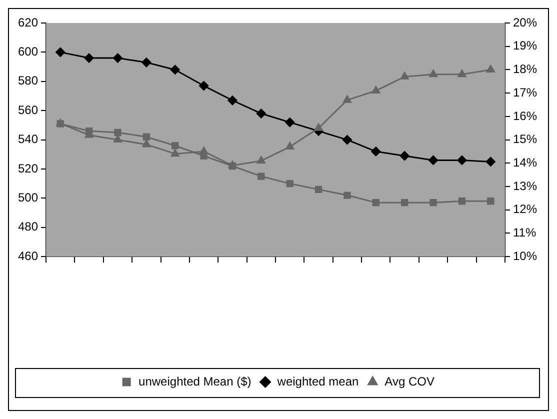  I want to click on y-tick-label: 480, so click(28, 227).